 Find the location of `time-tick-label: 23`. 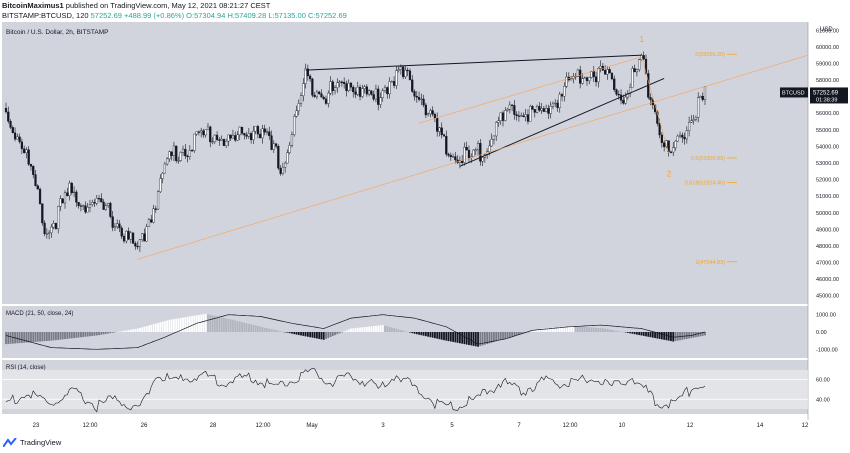

time-tick-label: 23 is located at coordinates (36, 426).